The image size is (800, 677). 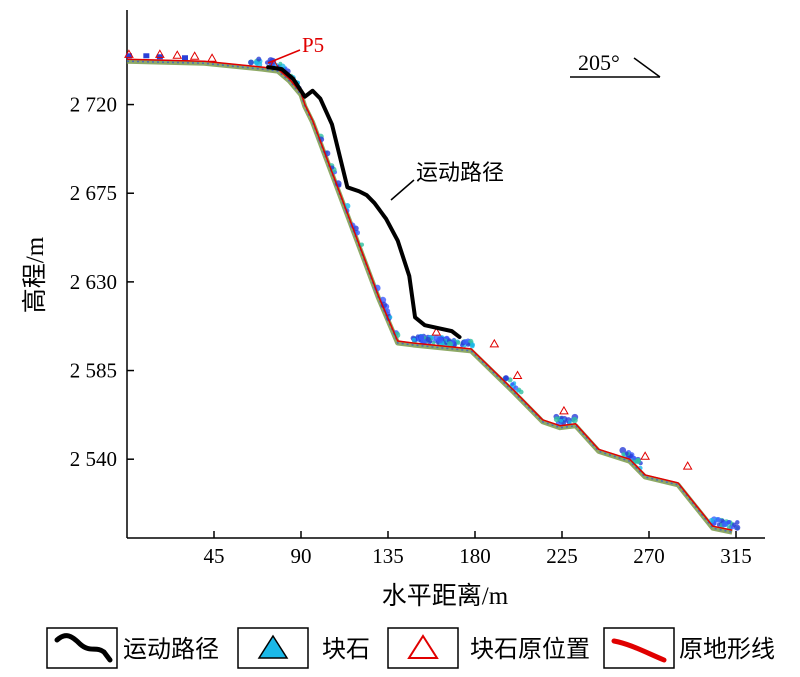 I want to click on legend-label-path: 运动路径, so click(x=171, y=649).